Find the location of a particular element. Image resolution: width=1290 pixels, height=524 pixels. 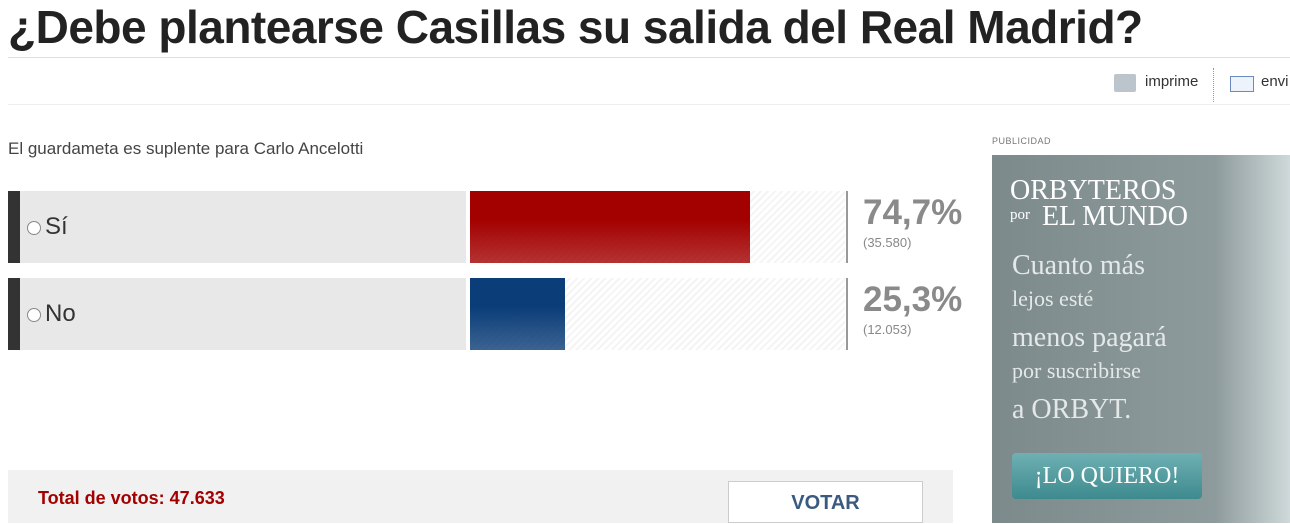

option-text: Sí is located at coordinates (56, 226).